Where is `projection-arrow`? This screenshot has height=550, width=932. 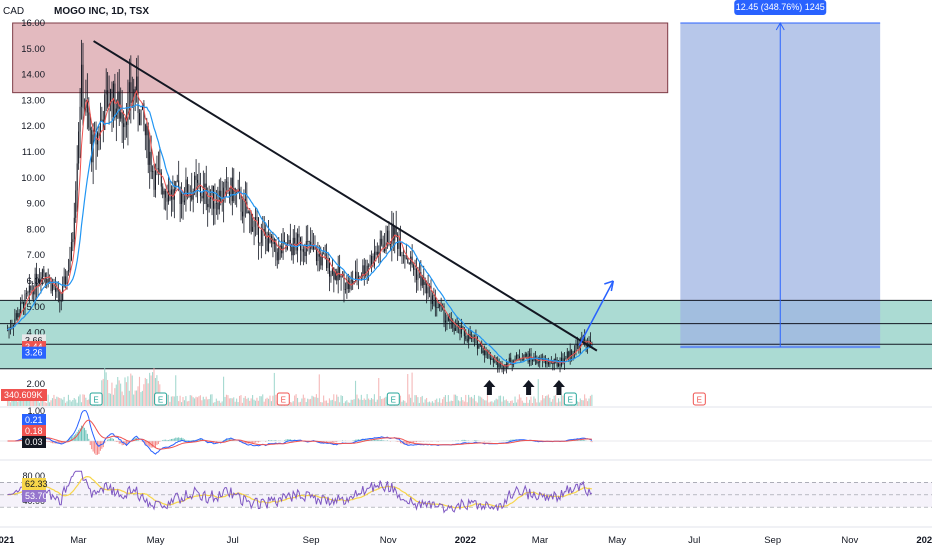 projection-arrow is located at coordinates (596, 313).